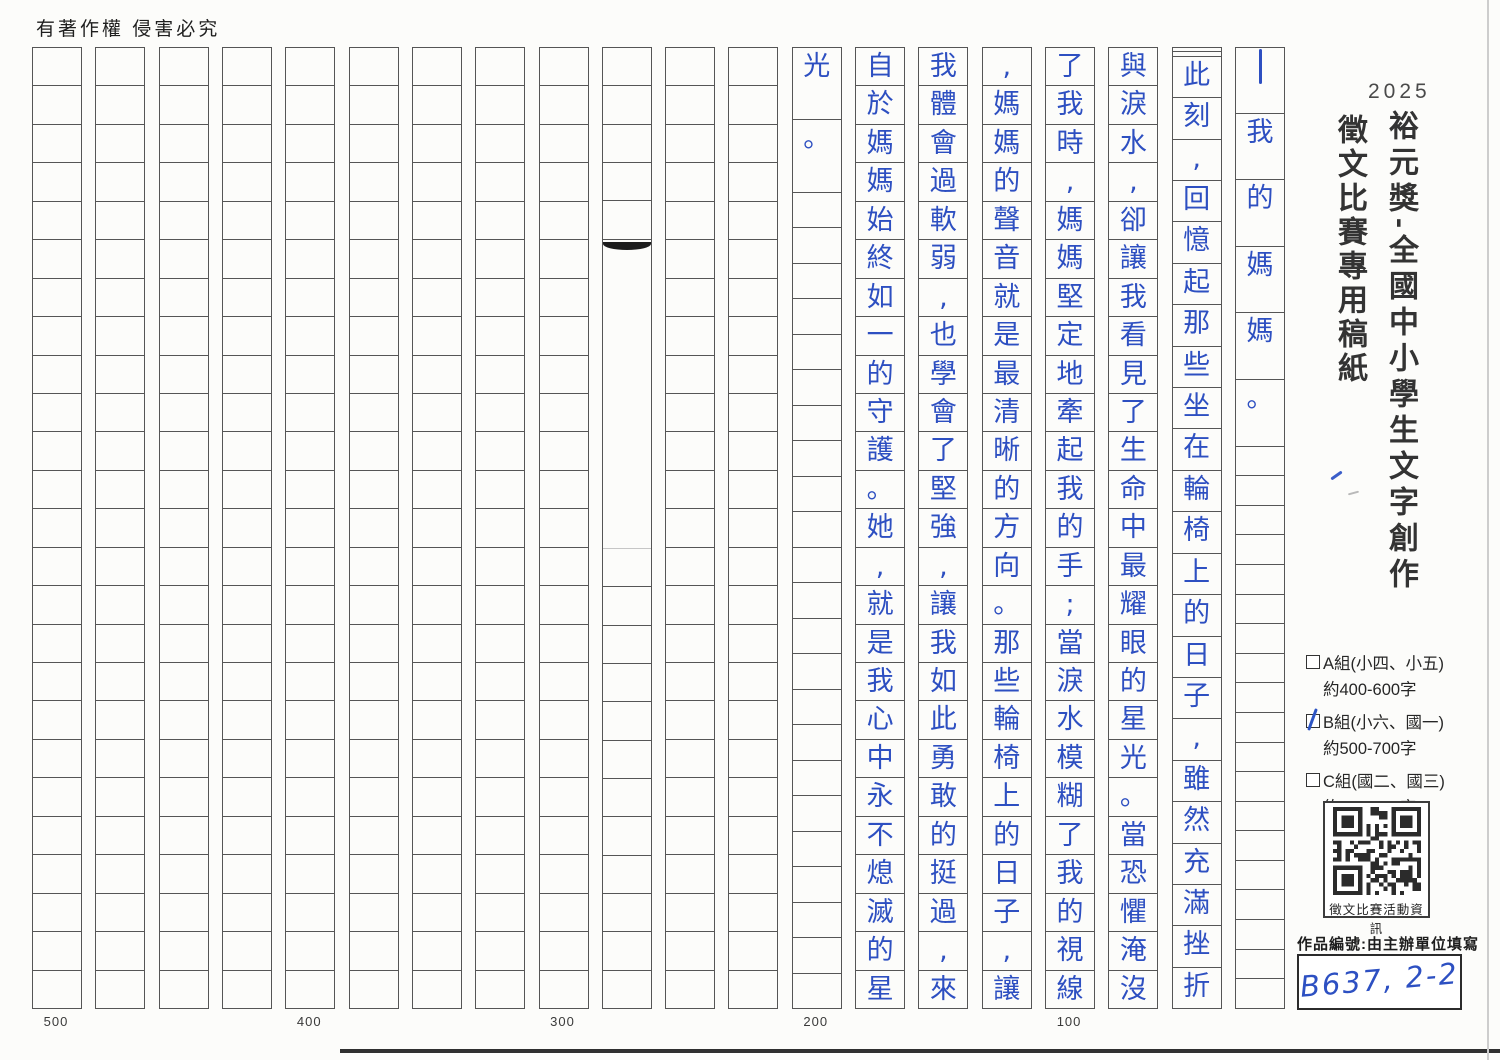  I want to click on qr-caption: 徵文比賽活動資訊, so click(1376, 919).